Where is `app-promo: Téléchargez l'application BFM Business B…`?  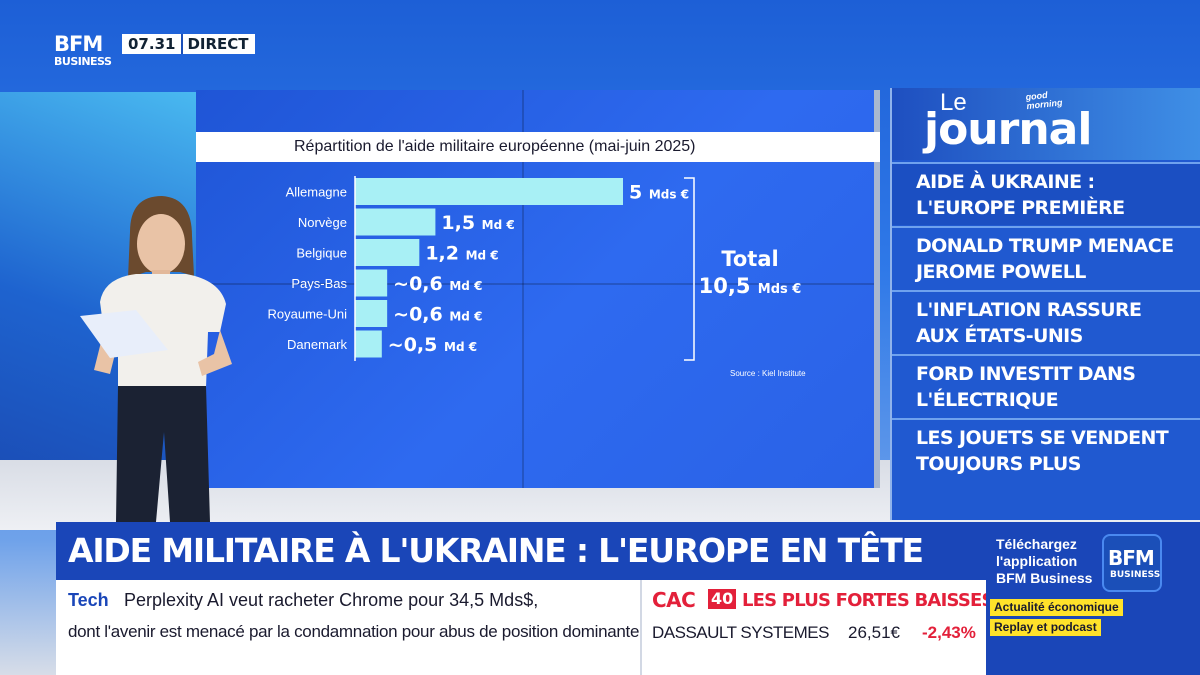
app-promo: Téléchargez l'application BFM Business B… is located at coordinates (1093, 598).